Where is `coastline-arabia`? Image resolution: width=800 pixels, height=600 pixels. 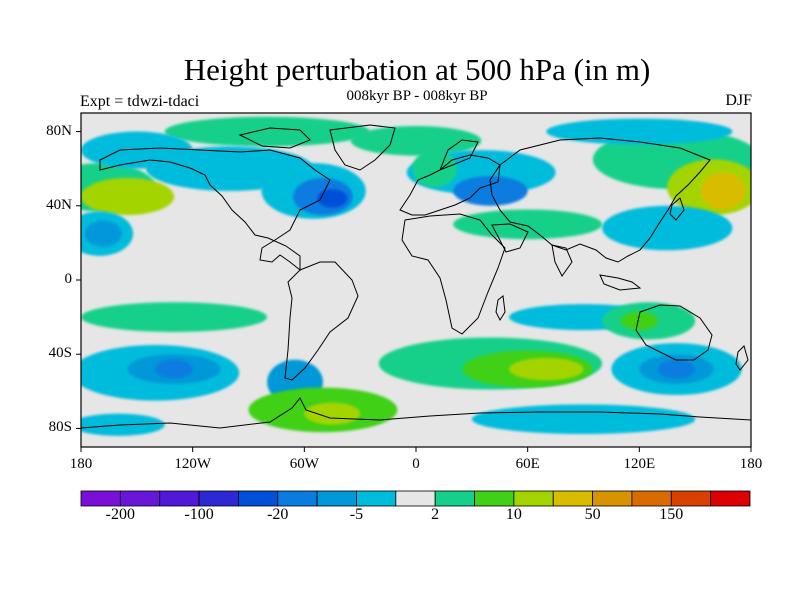
coastline-arabia is located at coordinates (510, 238).